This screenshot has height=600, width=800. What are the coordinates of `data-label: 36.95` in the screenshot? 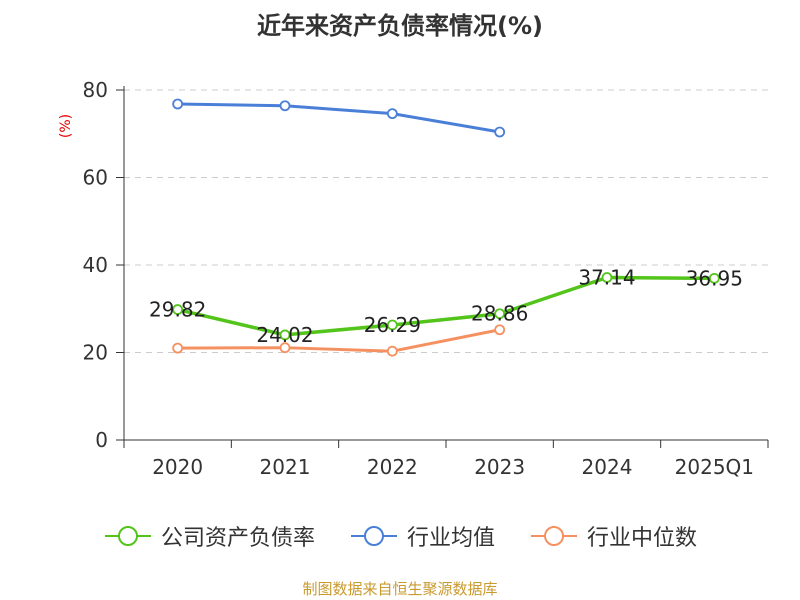 It's located at (714, 278).